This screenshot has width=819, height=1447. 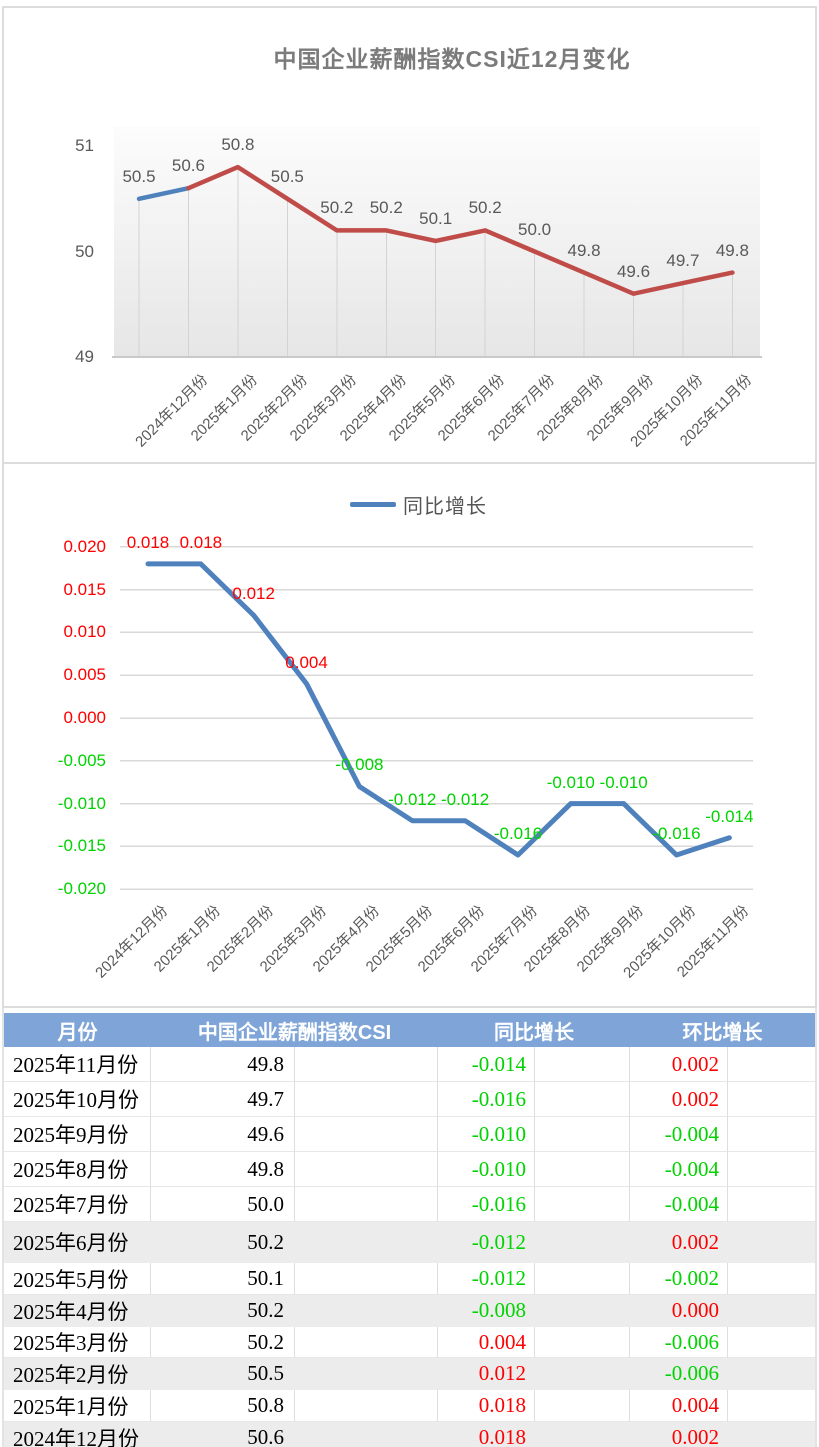 What do you see at coordinates (502, 1373) in the screenshot?
I see `yoy-value-cell: 0.012` at bounding box center [502, 1373].